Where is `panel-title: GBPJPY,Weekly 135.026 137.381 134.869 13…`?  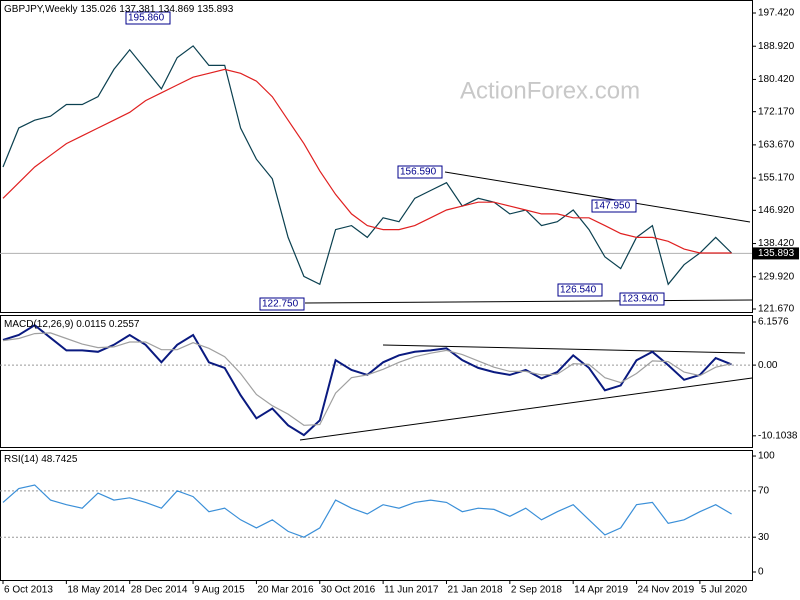
panel-title: GBPJPY,Weekly 135.026 137.381 134.869 13… is located at coordinates (119, 9).